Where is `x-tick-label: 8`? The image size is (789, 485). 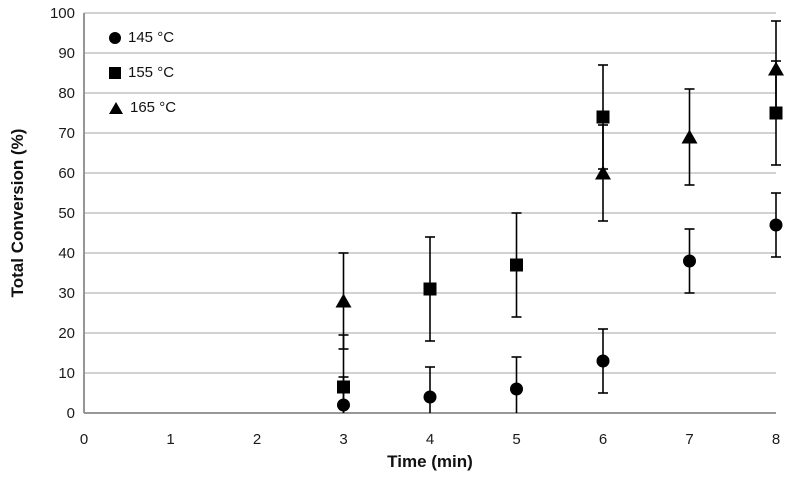 x-tick-label: 8 is located at coordinates (776, 439).